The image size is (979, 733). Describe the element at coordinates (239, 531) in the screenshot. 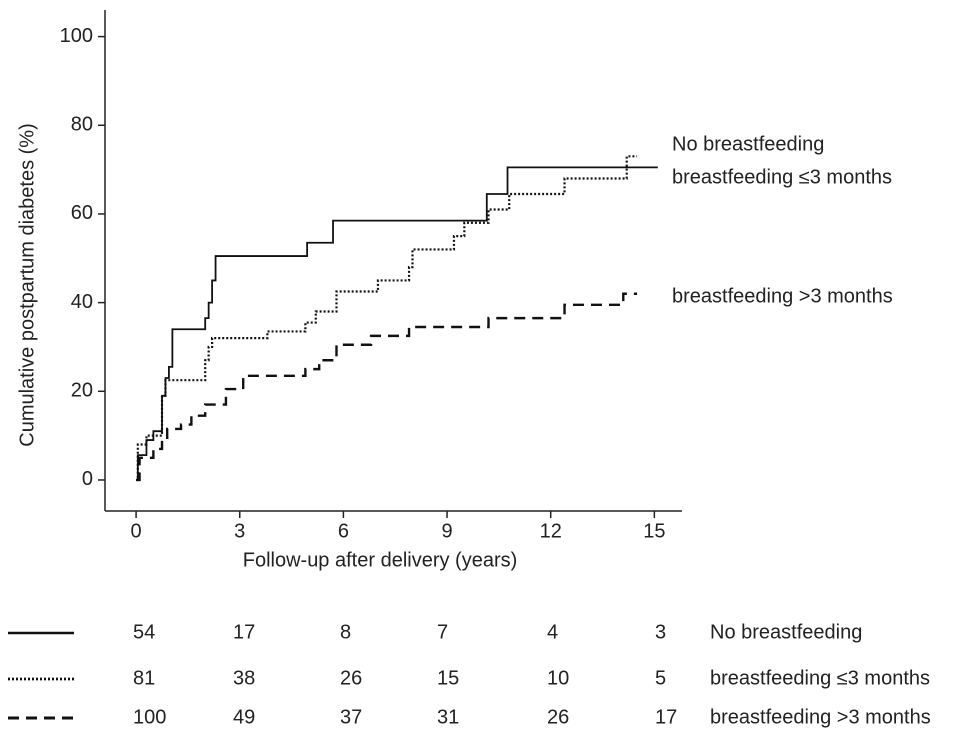

I see `x-tick-label: 3` at that location.